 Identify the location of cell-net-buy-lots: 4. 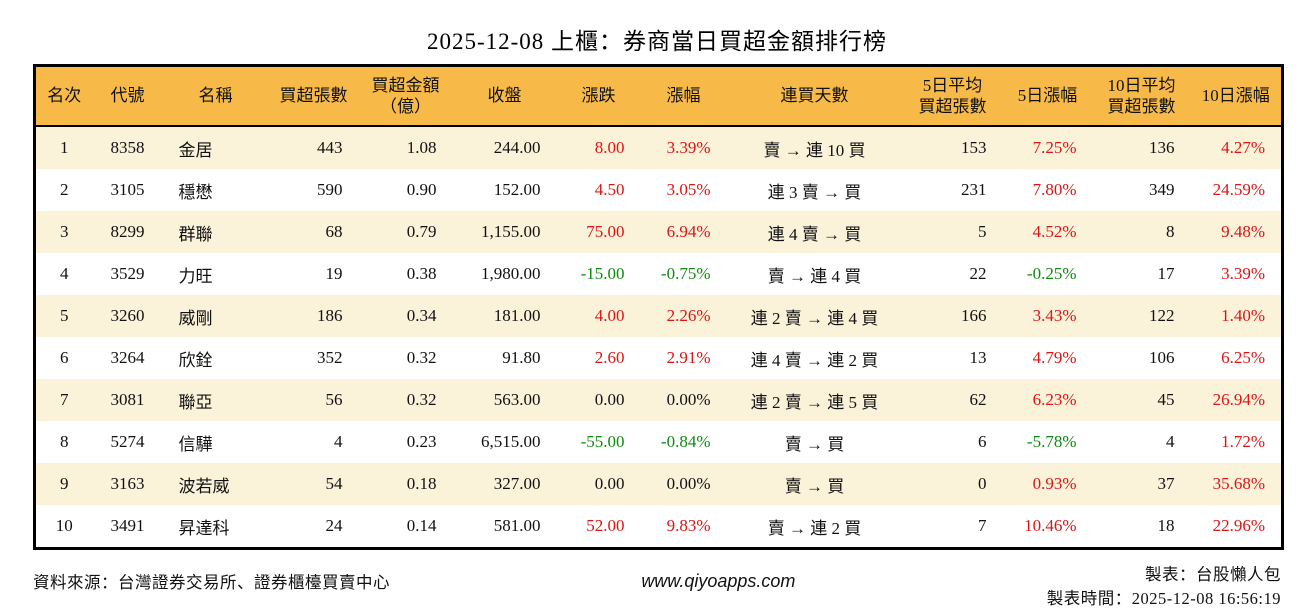
(313, 442).